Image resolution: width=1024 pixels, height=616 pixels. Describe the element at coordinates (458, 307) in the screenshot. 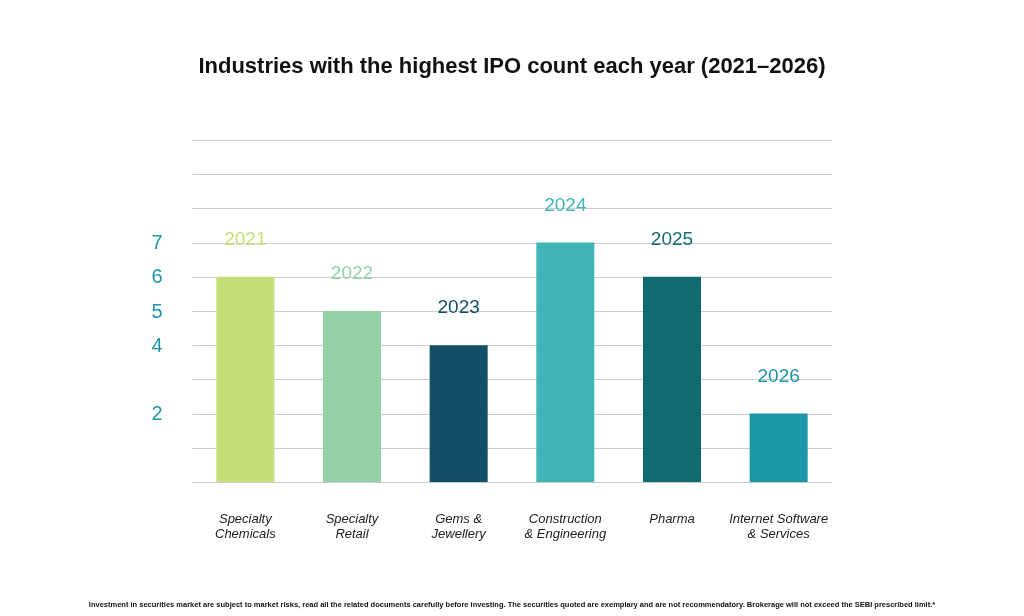

I see `annotation: 2023` at that location.